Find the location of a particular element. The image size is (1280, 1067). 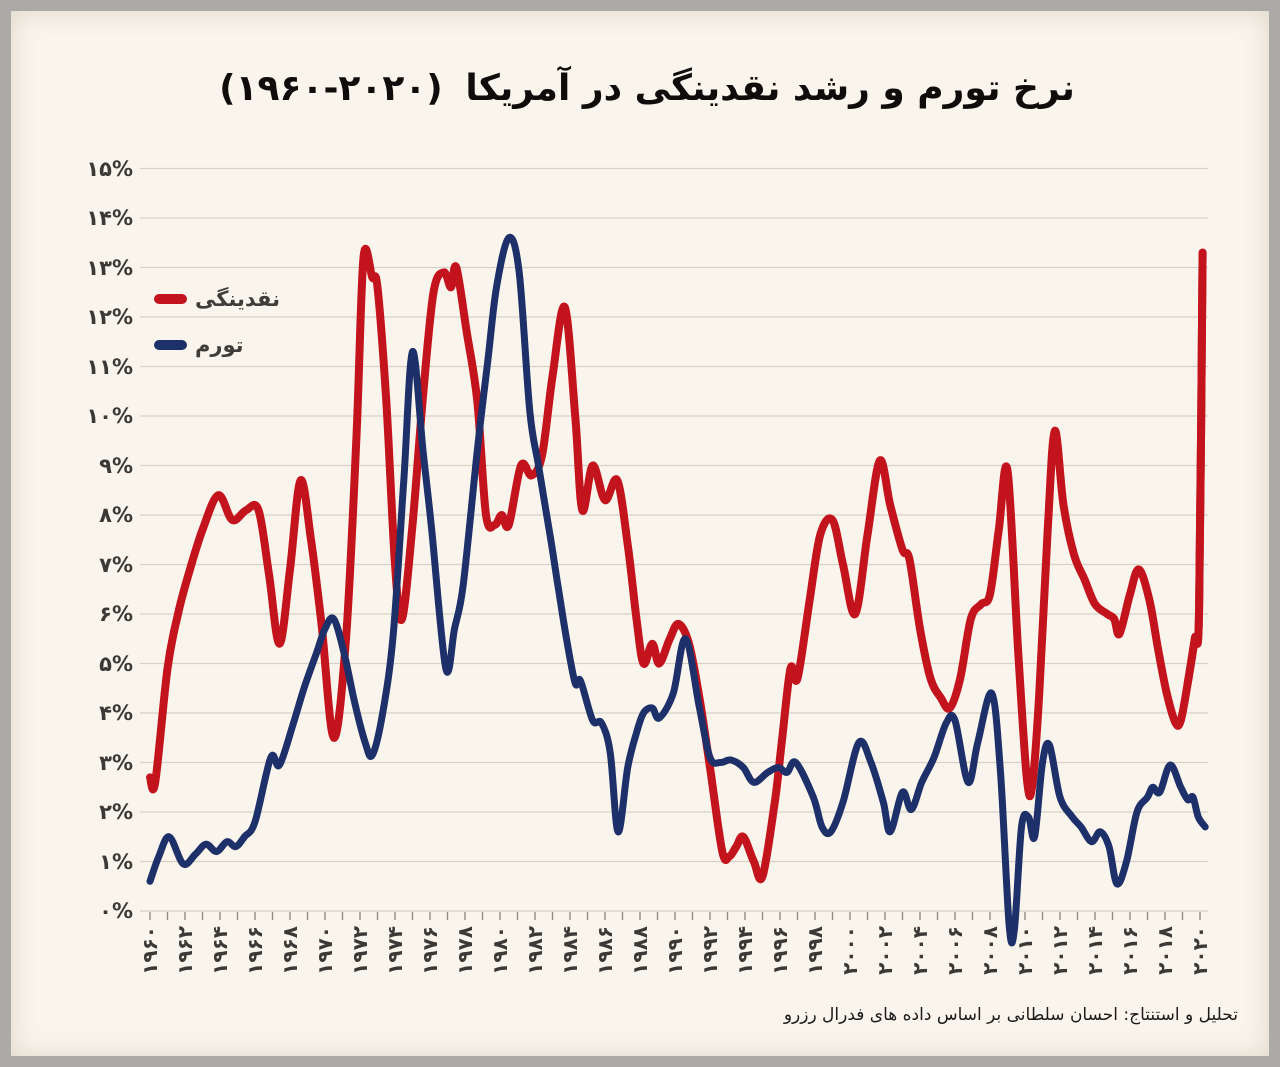

x-axis-label: ۱۹۸۲ is located at coordinates (535, 950).